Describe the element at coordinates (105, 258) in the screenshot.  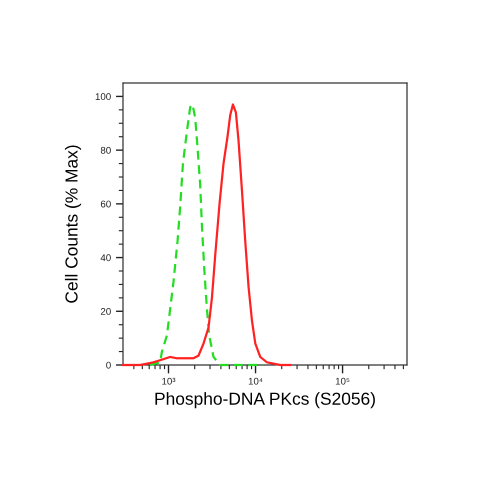
I see `y-tick-label: 40` at that location.